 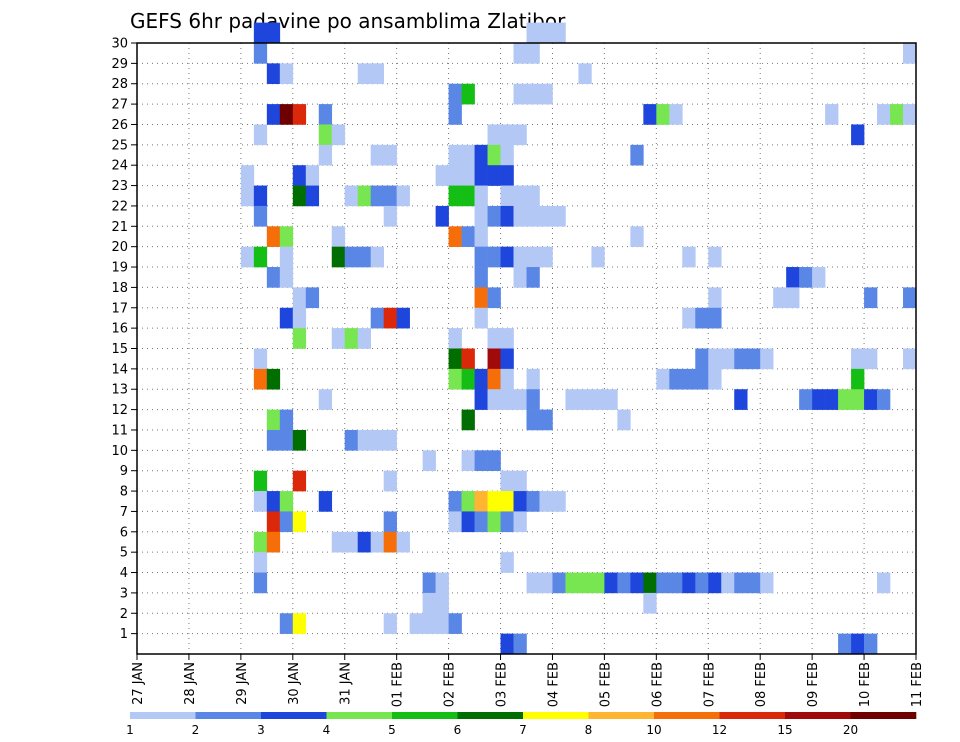 I want to click on y-tick-label: 20, so click(x=119, y=247).